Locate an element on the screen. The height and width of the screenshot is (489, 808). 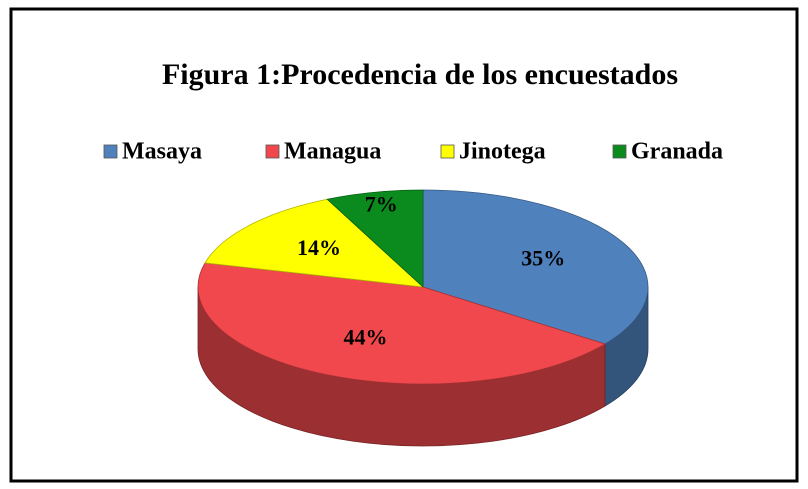
data-label: 14% is located at coordinates (319, 247).